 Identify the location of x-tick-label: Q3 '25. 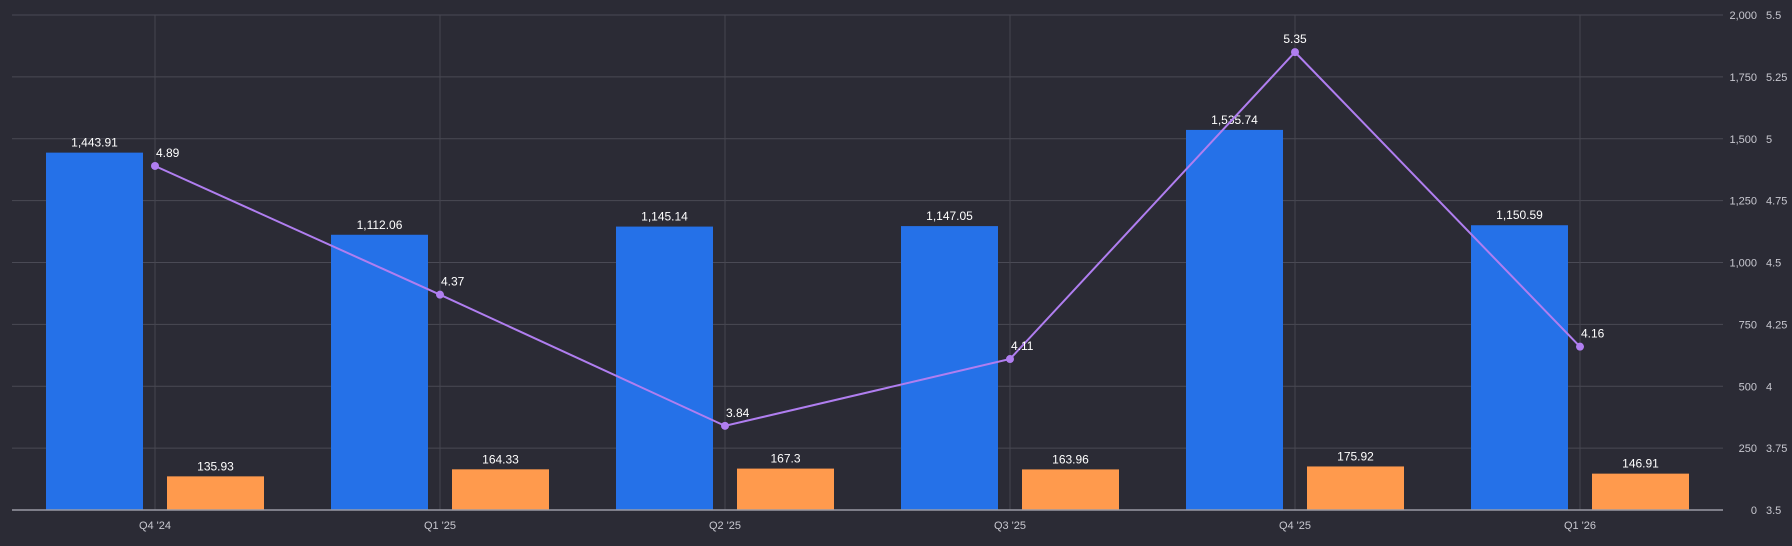
(1010, 526).